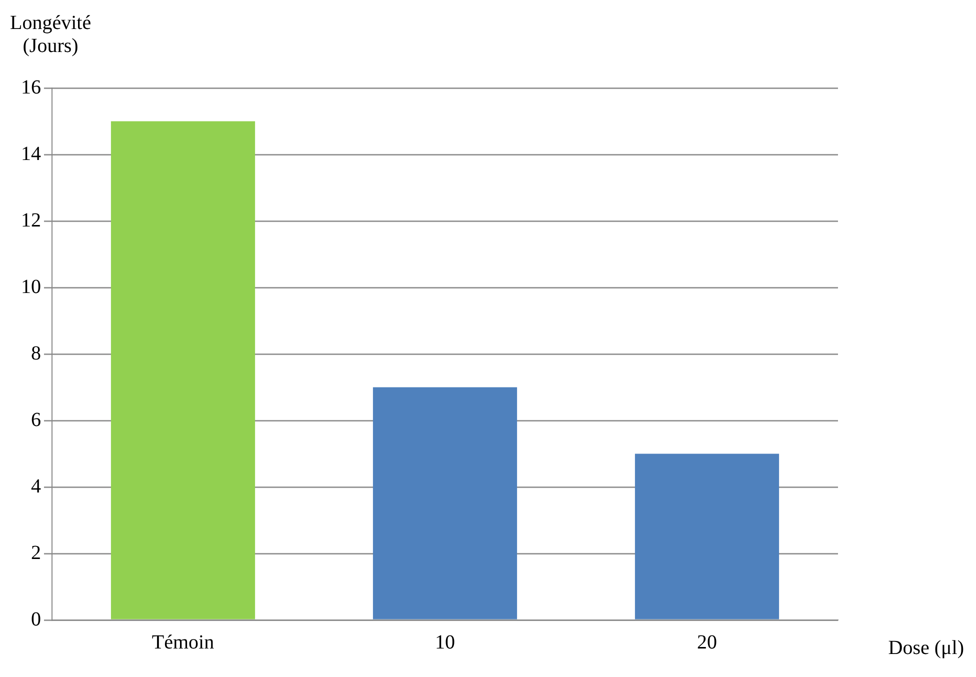 The width and height of the screenshot is (976, 677). Describe the element at coordinates (36, 619) in the screenshot. I see `y-tick-label: 0` at that location.